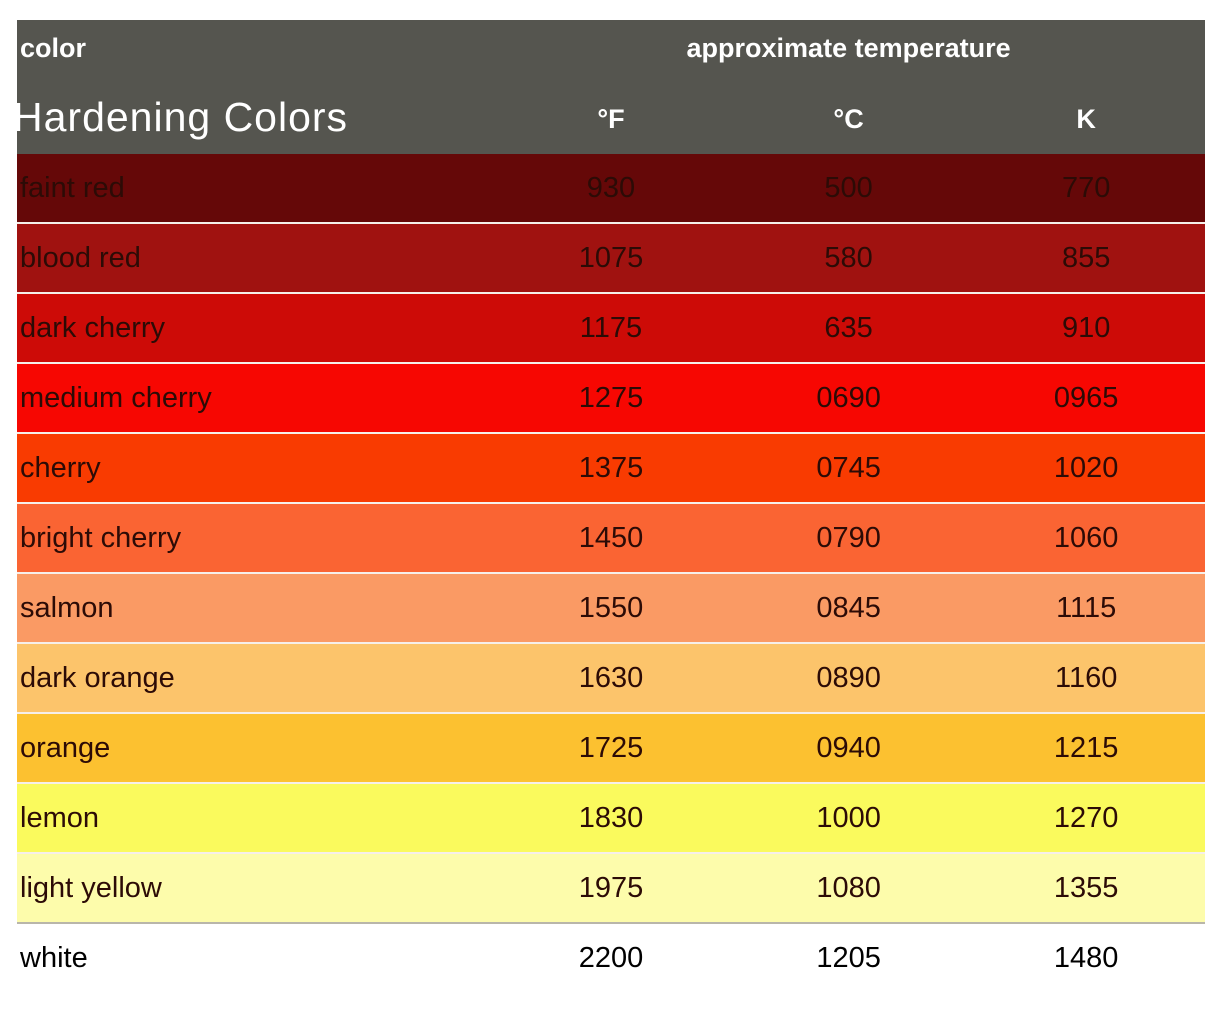  I want to click on temp-f: 2200, so click(611, 957).